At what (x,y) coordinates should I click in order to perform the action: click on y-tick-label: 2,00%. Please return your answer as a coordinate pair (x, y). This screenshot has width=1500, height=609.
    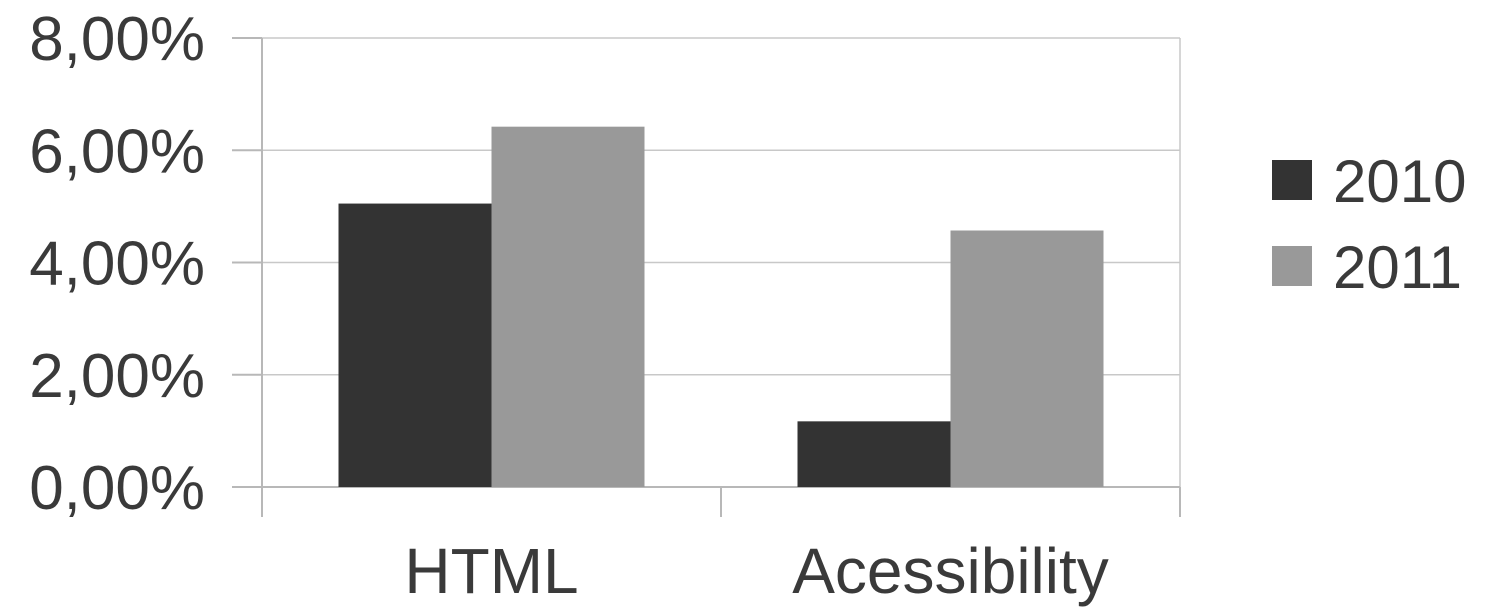
    Looking at the image, I should click on (117, 376).